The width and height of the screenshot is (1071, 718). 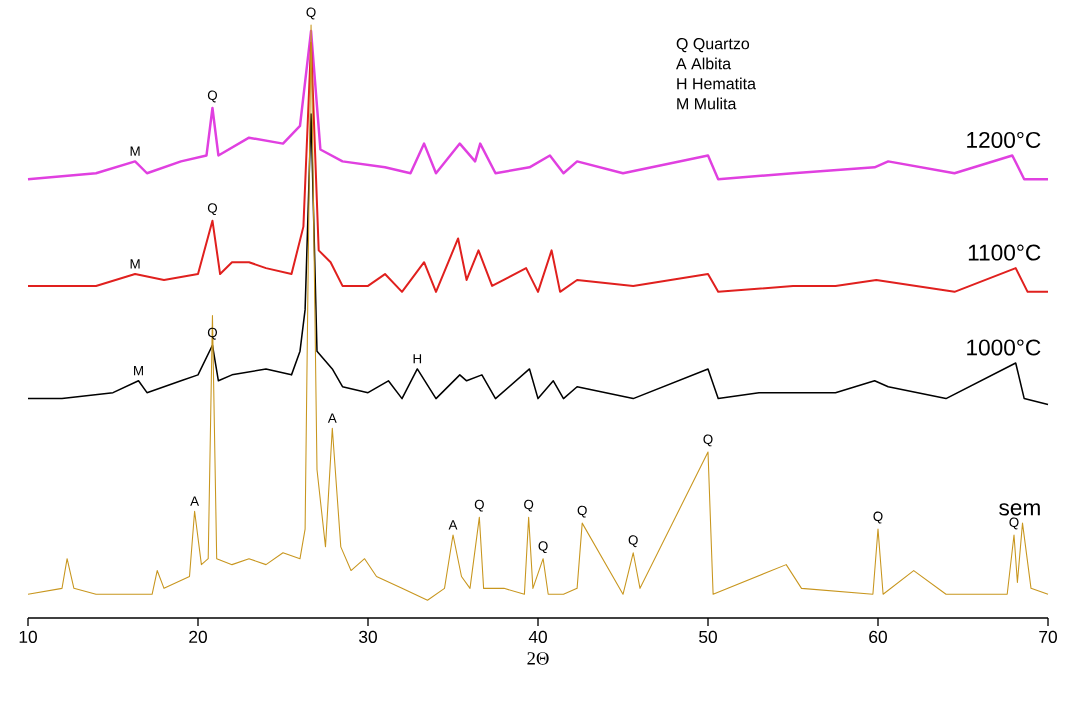 I want to click on x-tick-label: 20, so click(x=198, y=636).